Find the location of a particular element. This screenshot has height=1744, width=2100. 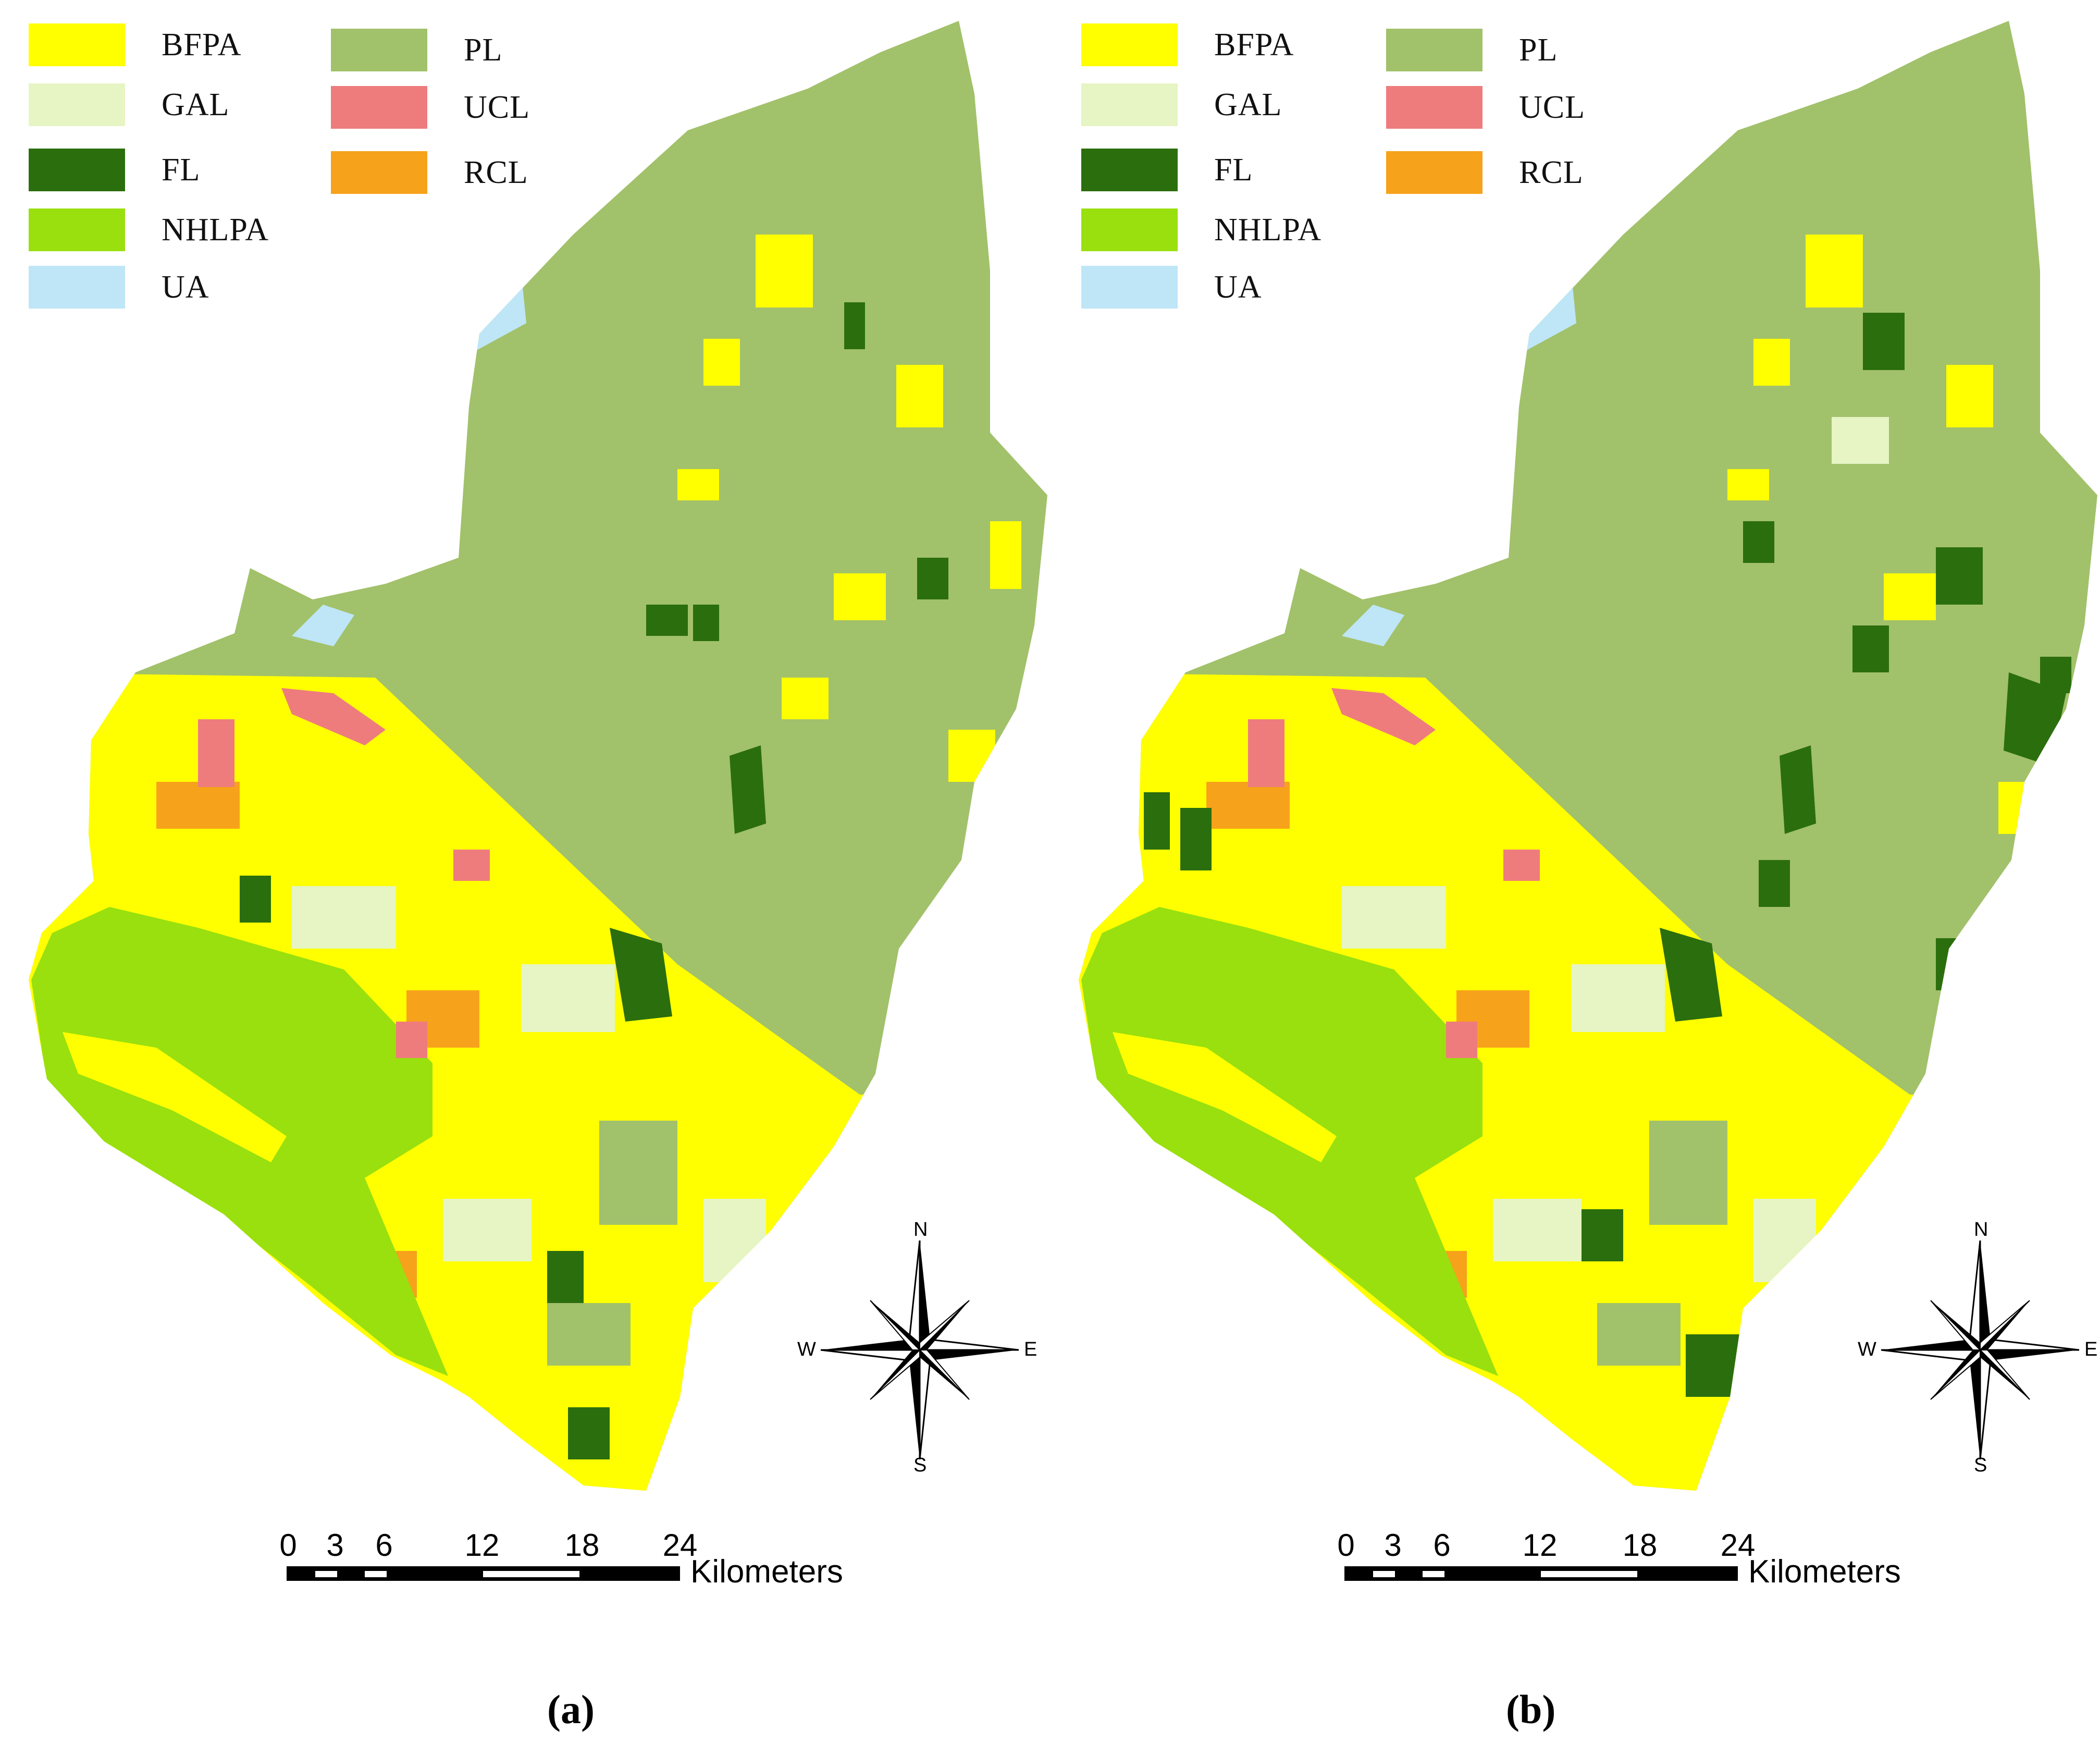

panel-label-b: (b) is located at coordinates (1531, 1709).